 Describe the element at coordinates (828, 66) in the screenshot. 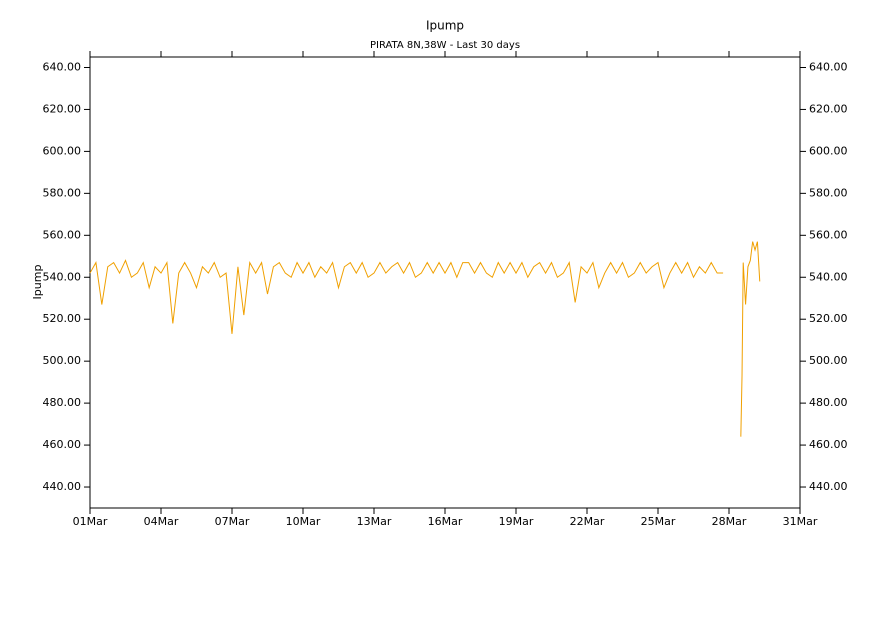

I see `y2-tick-label: 640.00` at that location.